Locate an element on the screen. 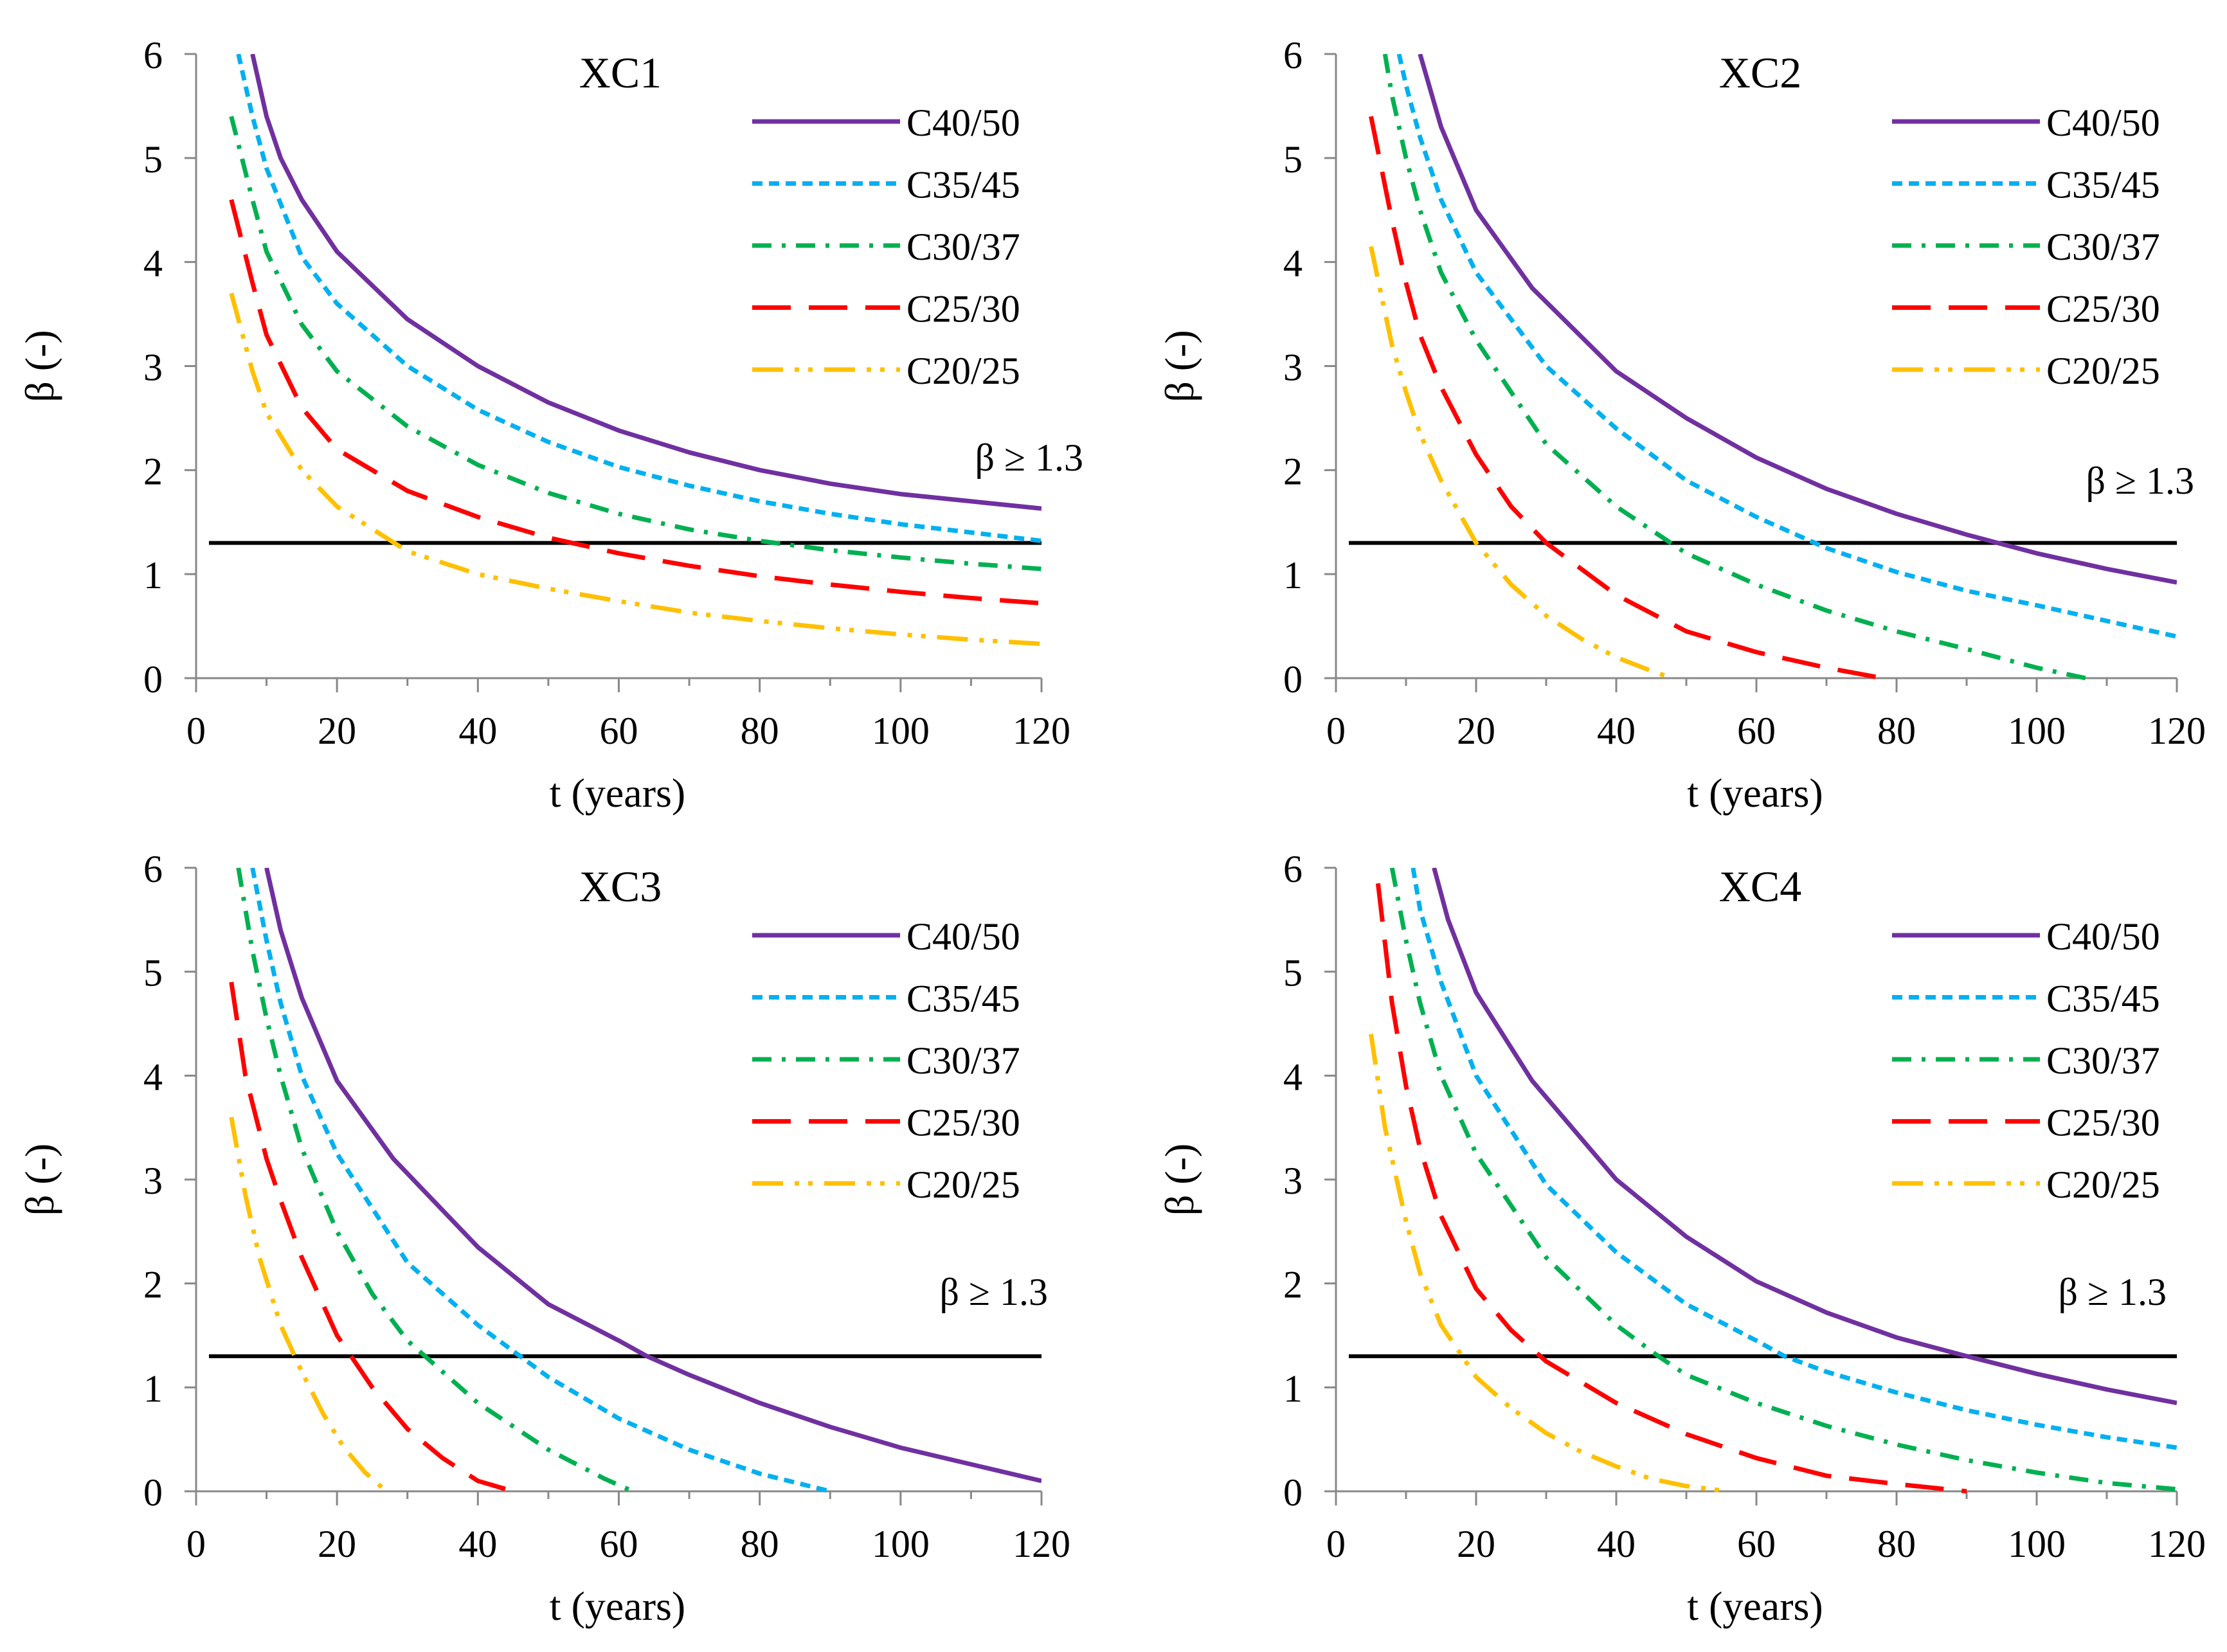 This screenshot has height=1652, width=2227. chart-title: XC1 is located at coordinates (620, 72).